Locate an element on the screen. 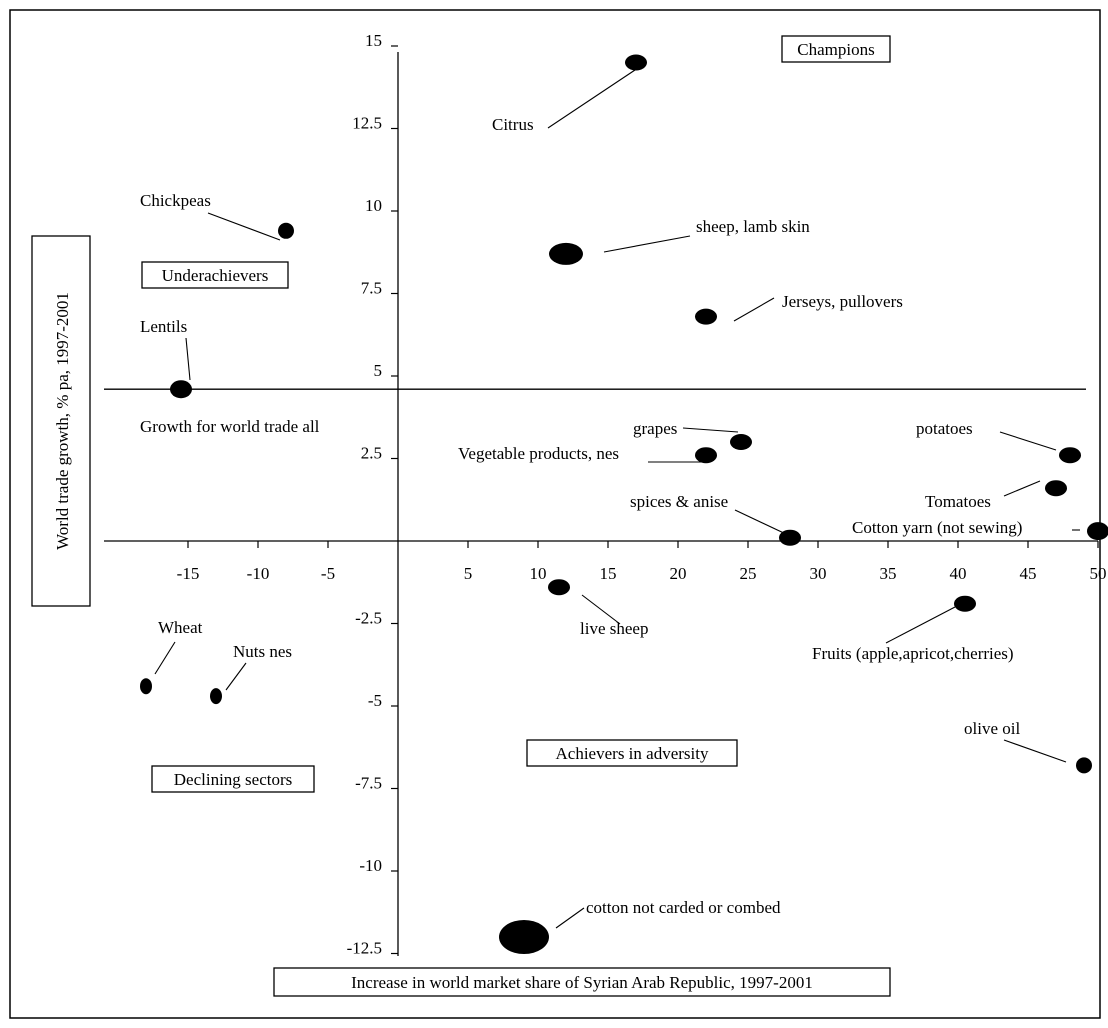  x-axis-title-box is located at coordinates (582, 982).